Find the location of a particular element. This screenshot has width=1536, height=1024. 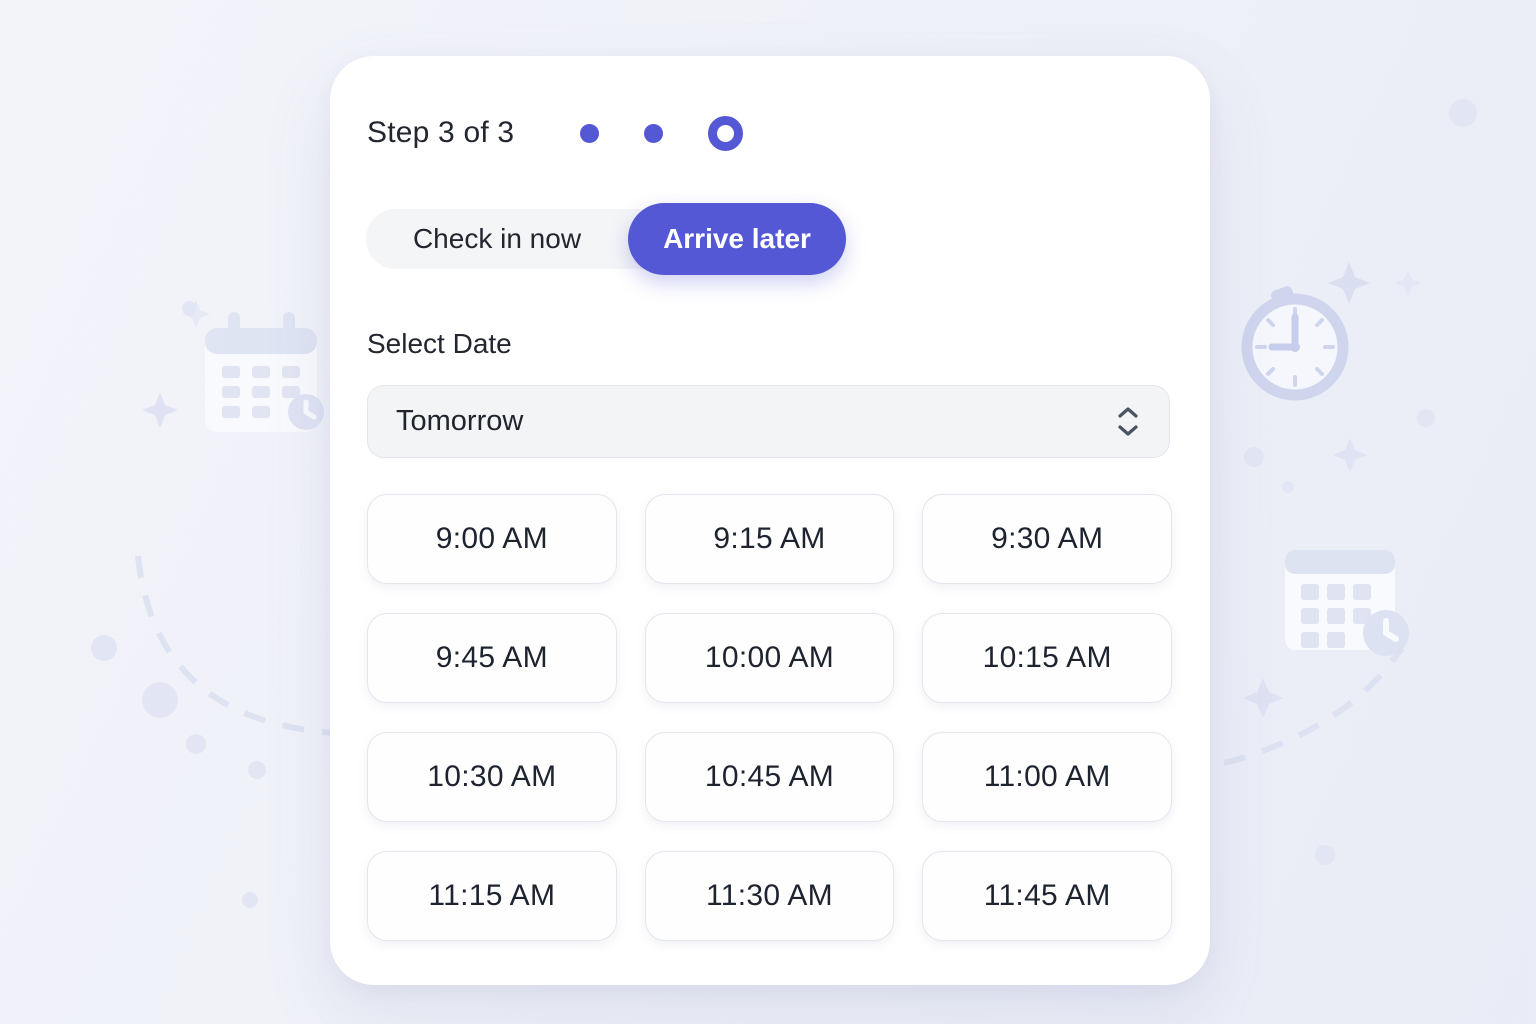

time-slot-button: 11:30 AM is located at coordinates (769, 896).